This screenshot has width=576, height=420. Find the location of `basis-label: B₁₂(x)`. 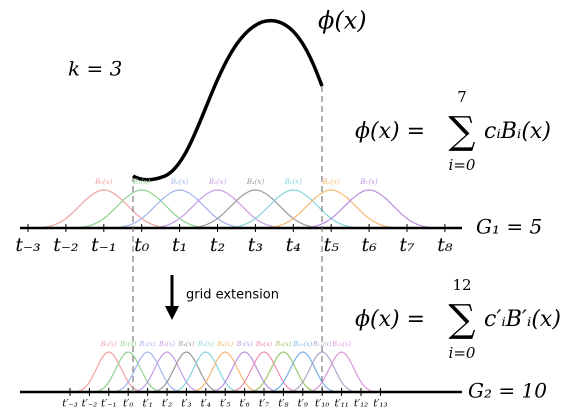

basis-label: B₁₂(x) is located at coordinates (341, 344).